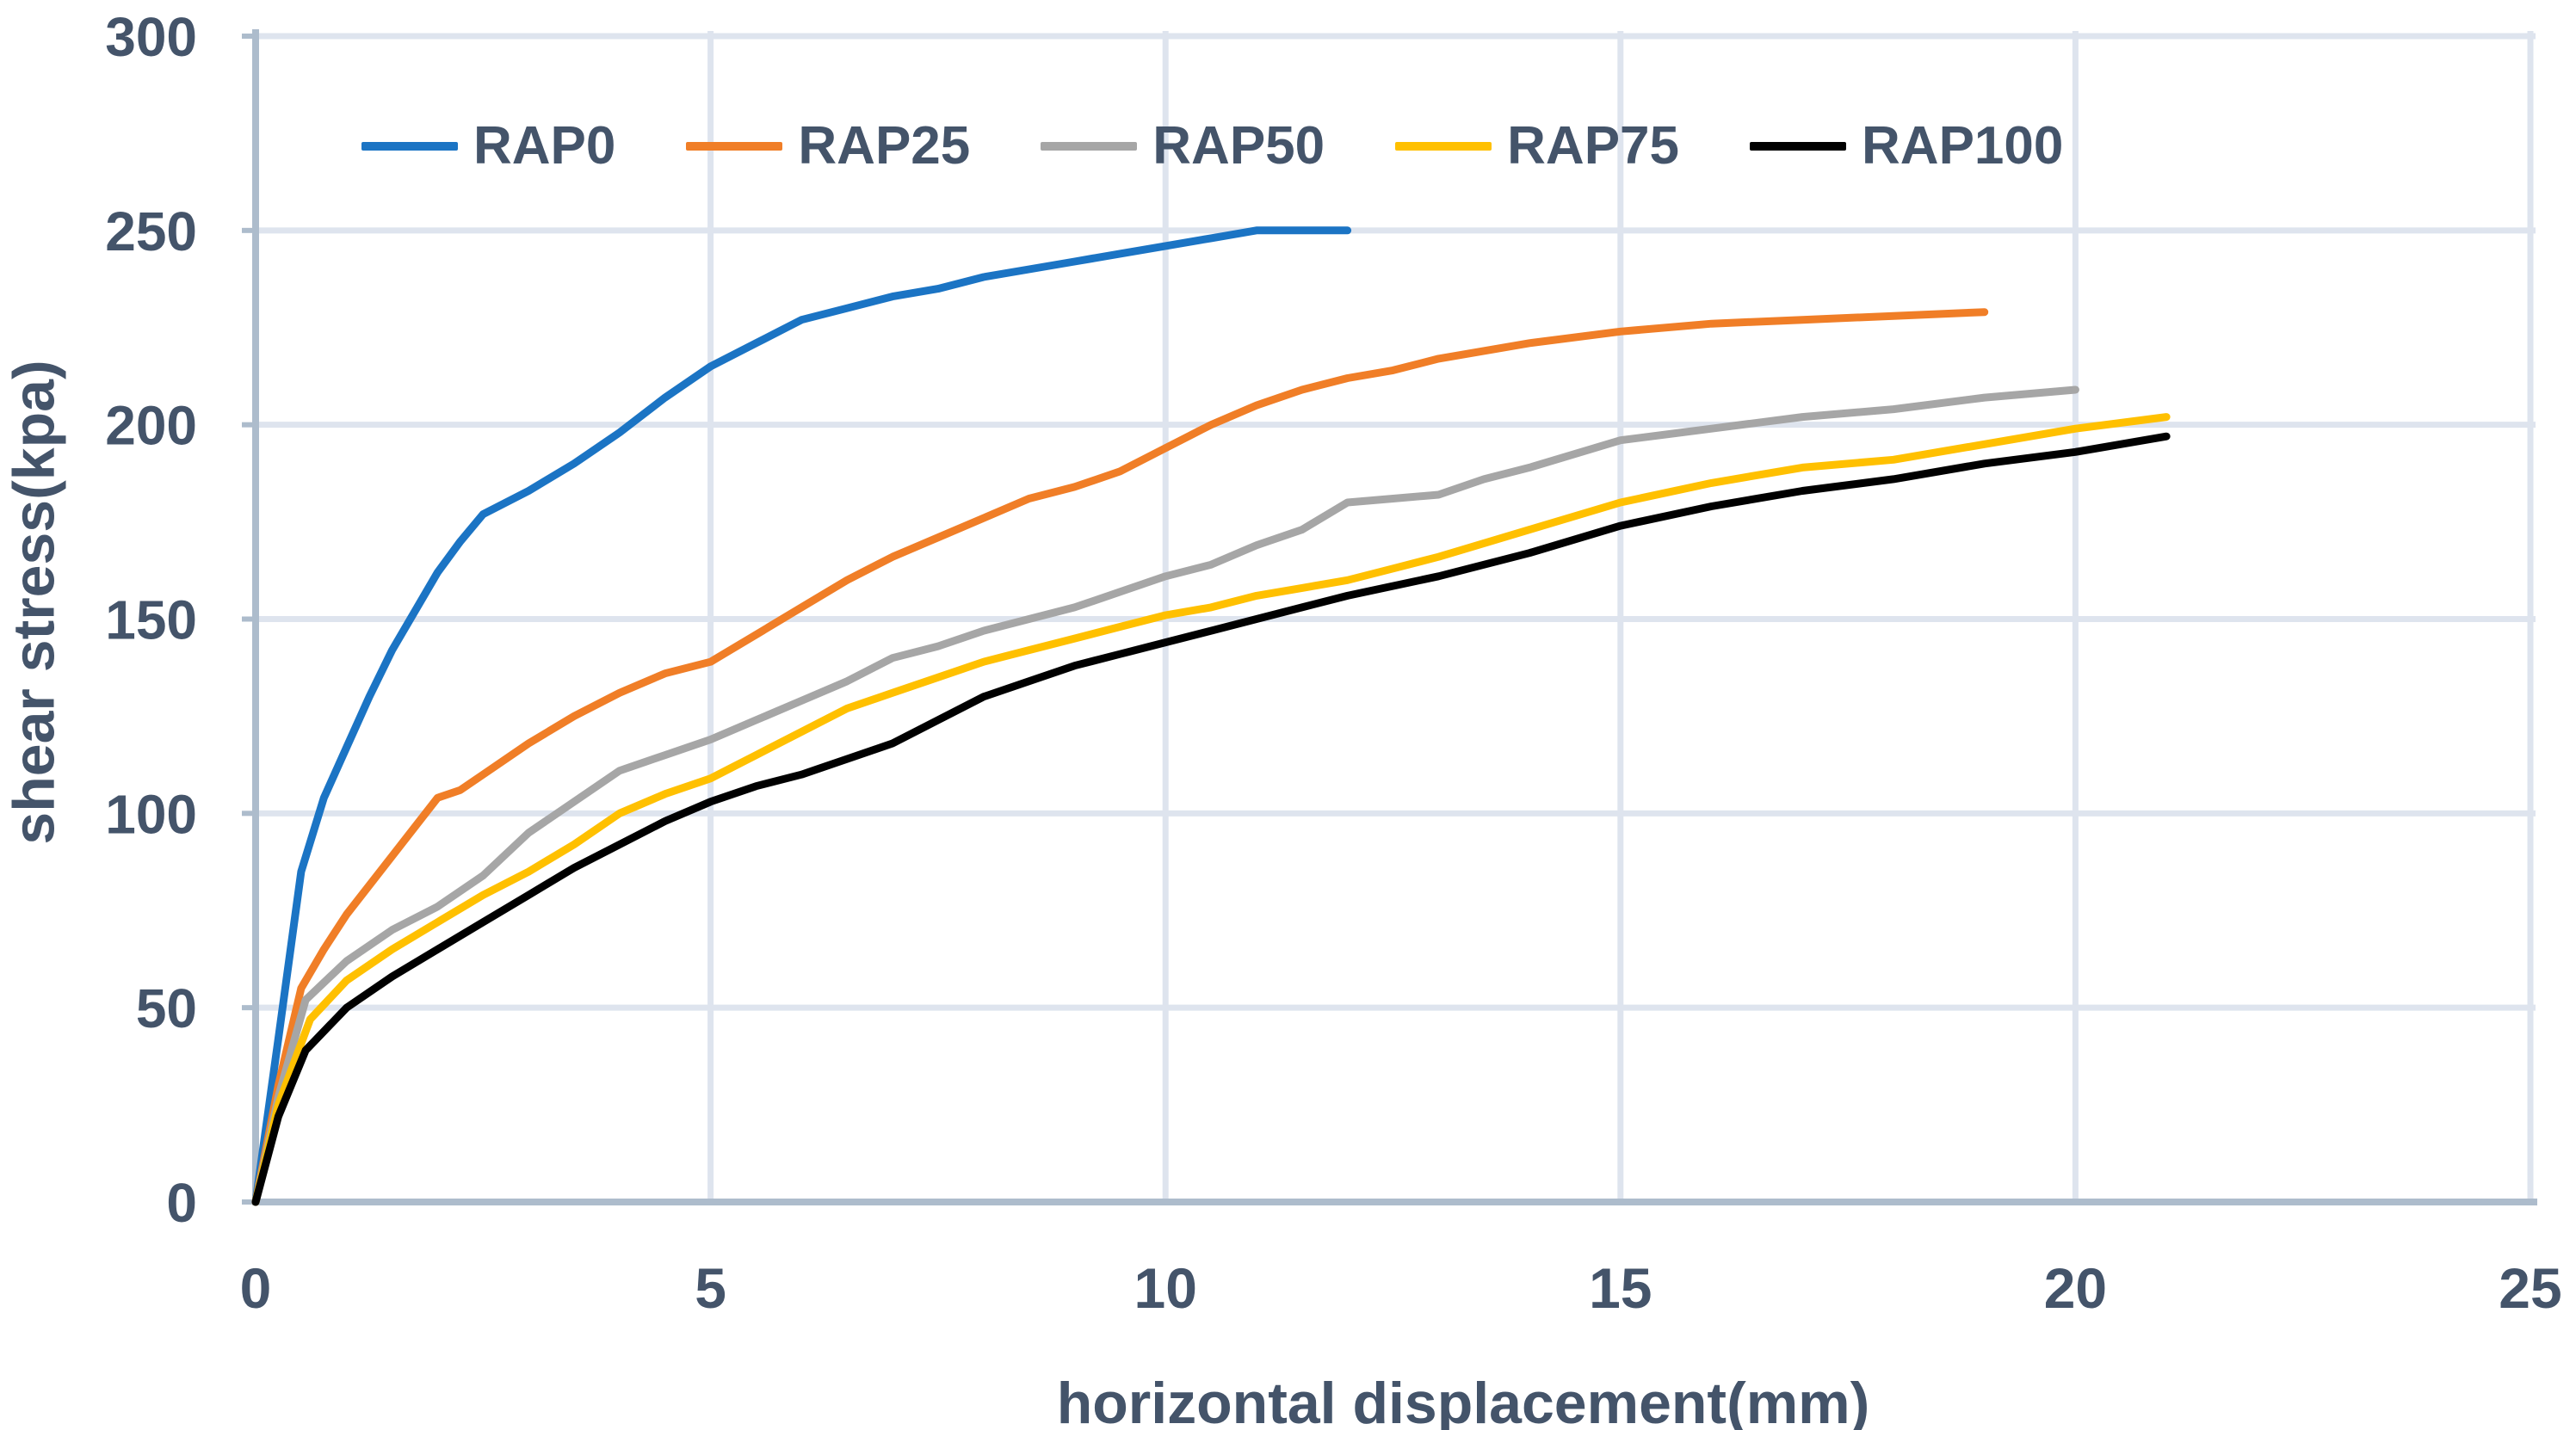 The width and height of the screenshot is (2576, 1430). I want to click on y-tick-label-50: 50, so click(166, 1008).